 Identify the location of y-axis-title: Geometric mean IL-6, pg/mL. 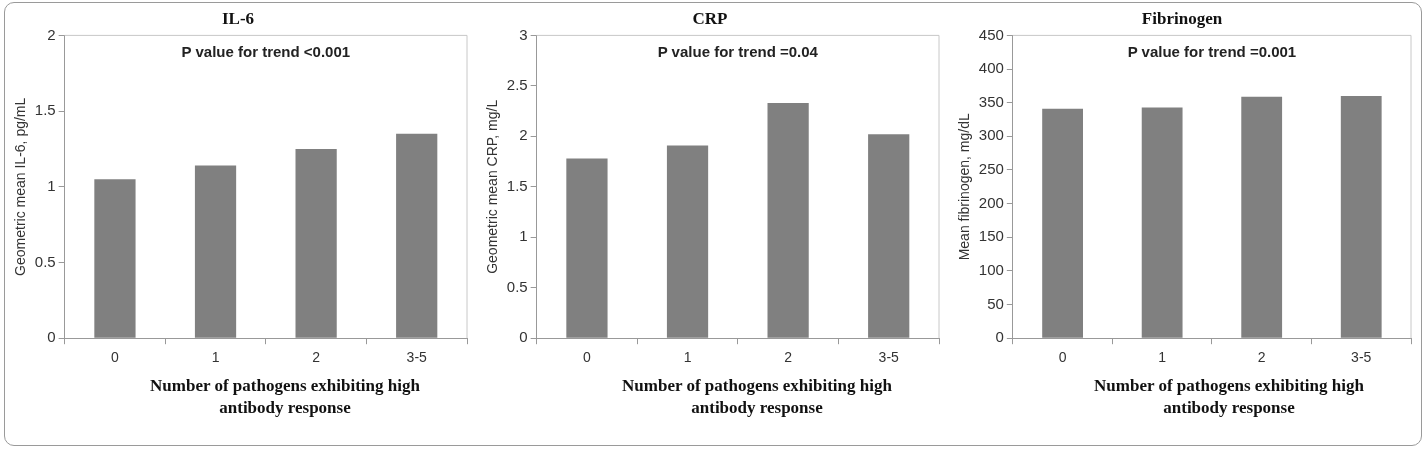
(20, 186).